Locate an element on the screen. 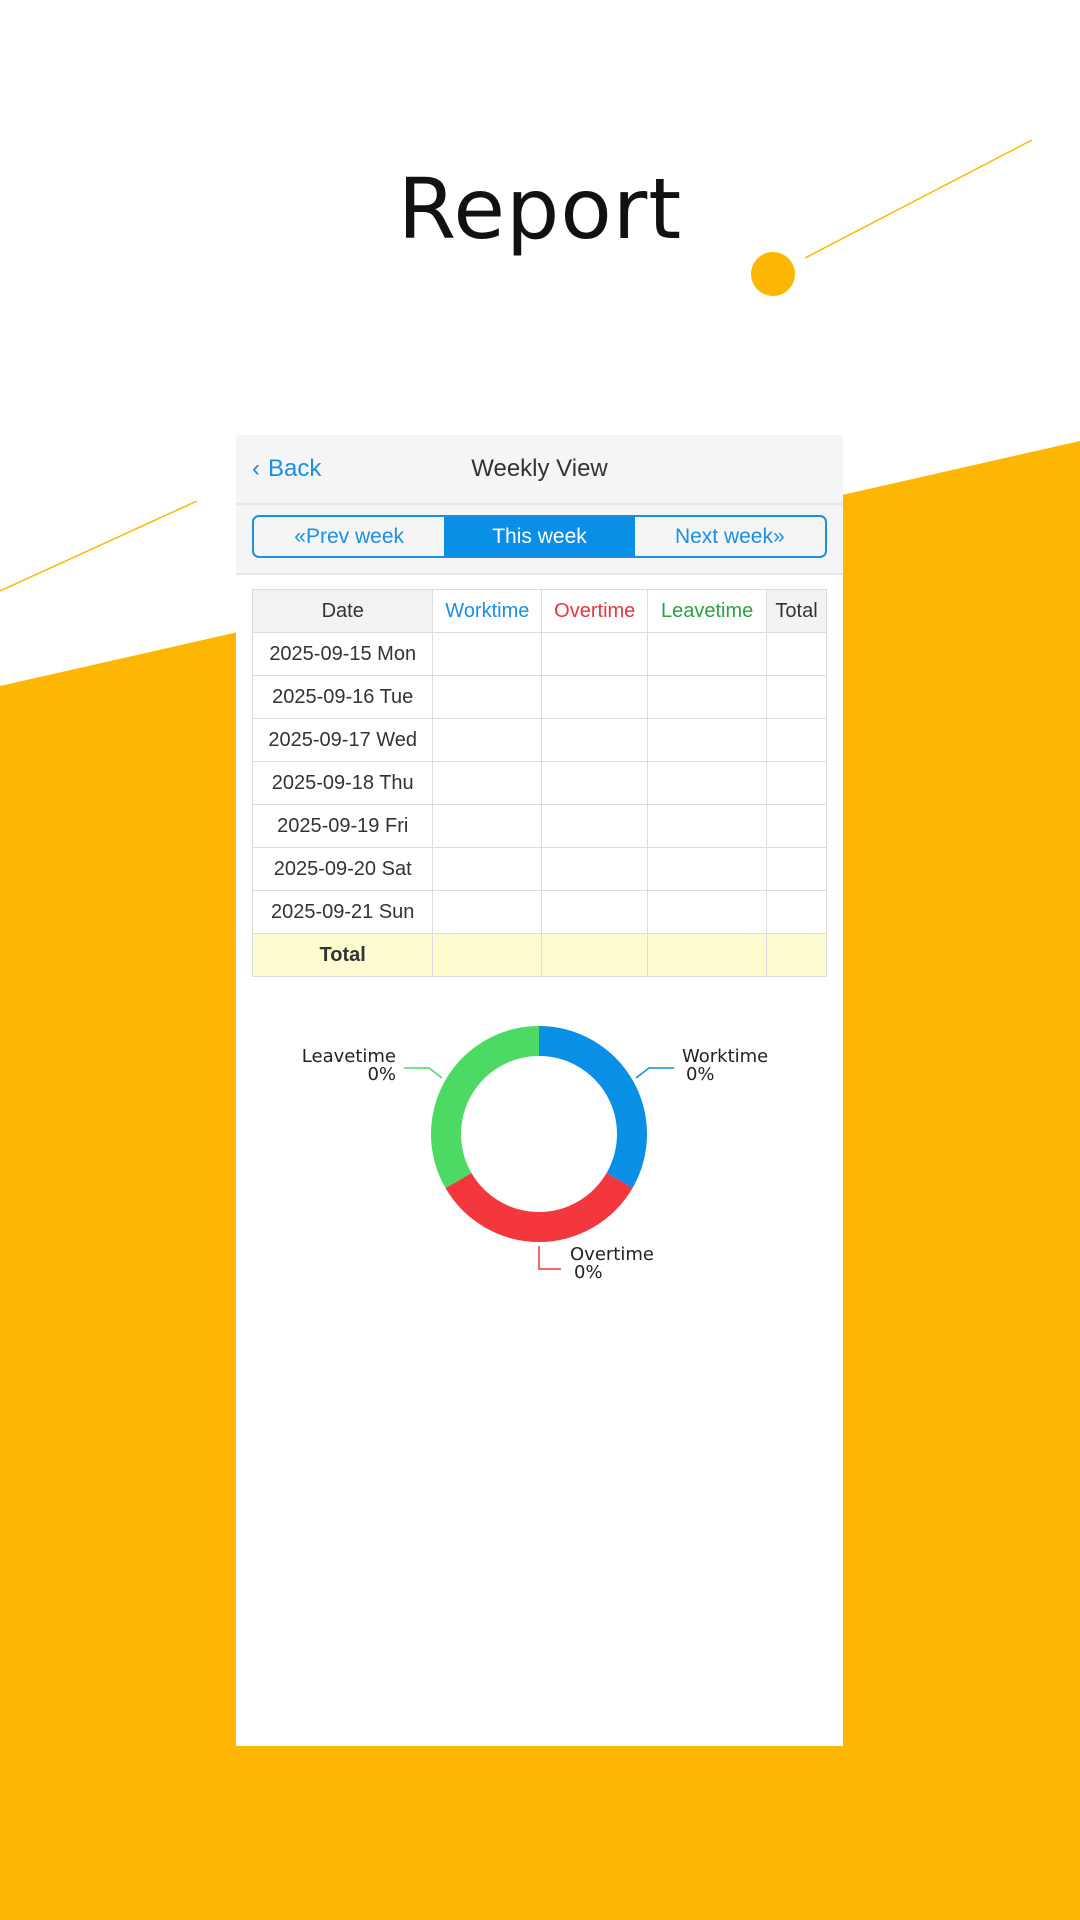 The image size is (1080, 1920). col-date: Date is located at coordinates (342, 611).